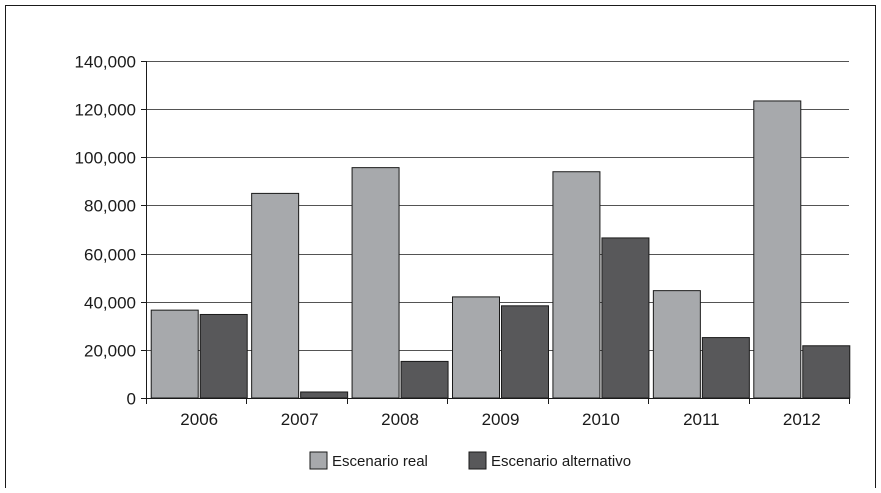  Describe the element at coordinates (300, 419) in the screenshot. I see `x-tick-label: 2007` at that location.